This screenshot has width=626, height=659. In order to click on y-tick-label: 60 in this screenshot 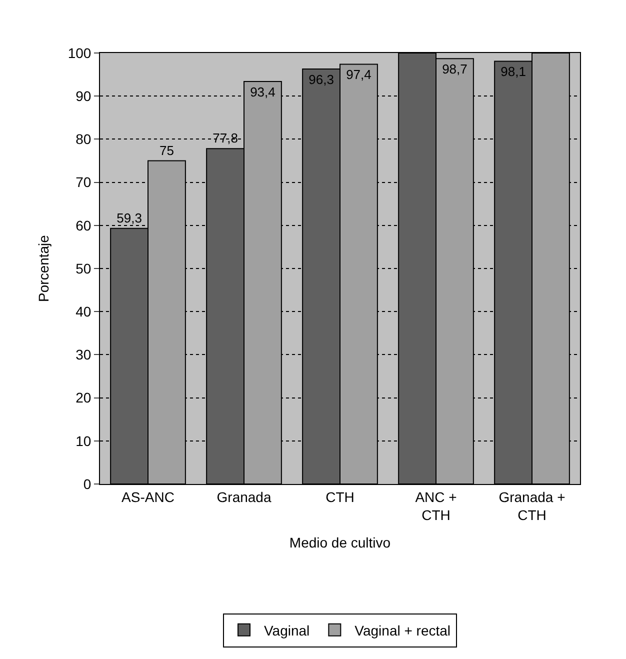, I will do `click(84, 225)`.